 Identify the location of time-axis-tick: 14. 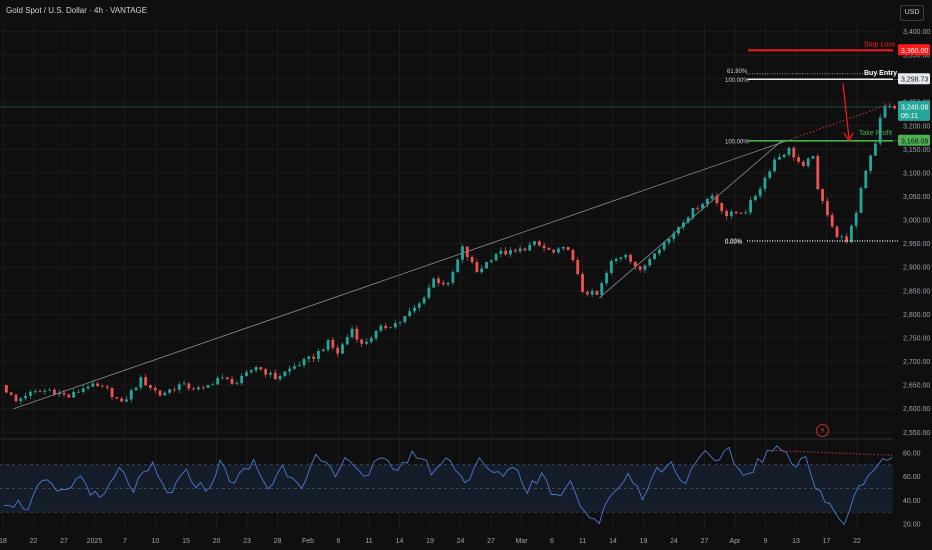
(613, 541).